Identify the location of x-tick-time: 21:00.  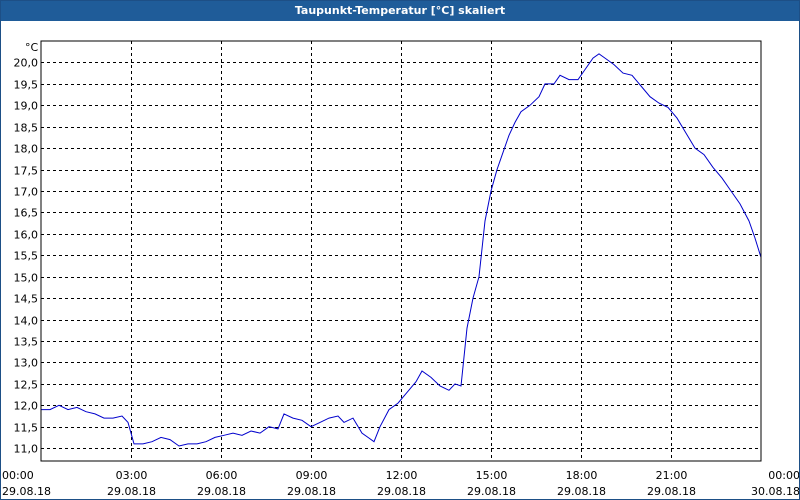
(672, 475).